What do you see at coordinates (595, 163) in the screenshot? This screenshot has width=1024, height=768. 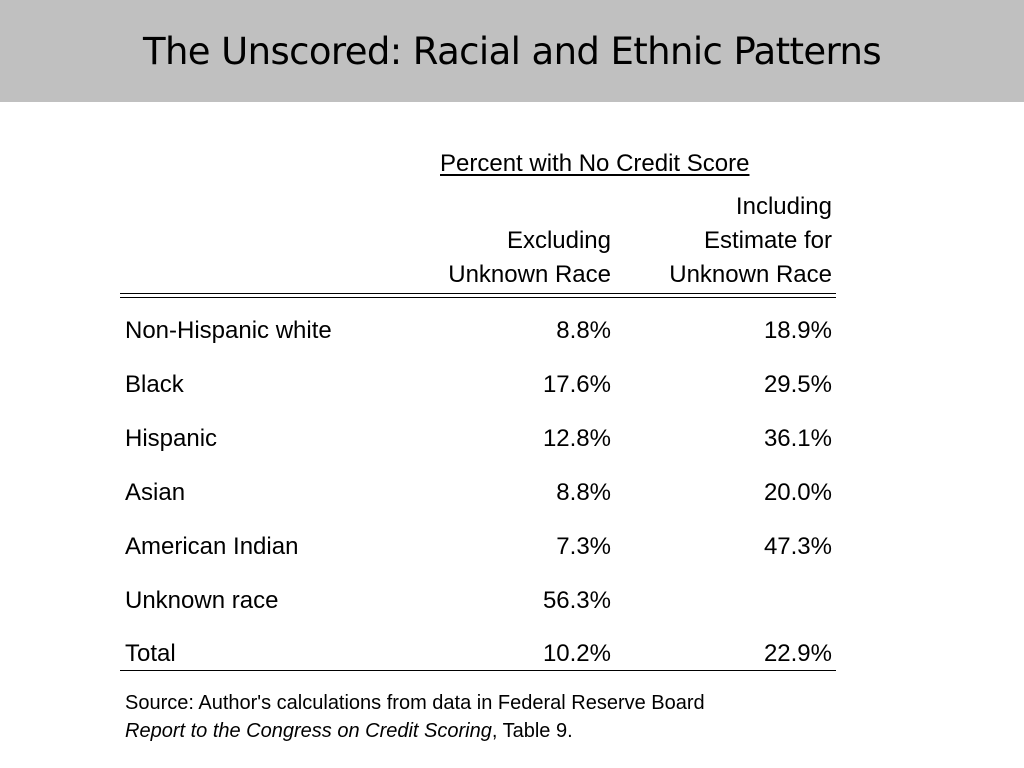 I see `table-group-header: Percent with No Credit Score` at bounding box center [595, 163].